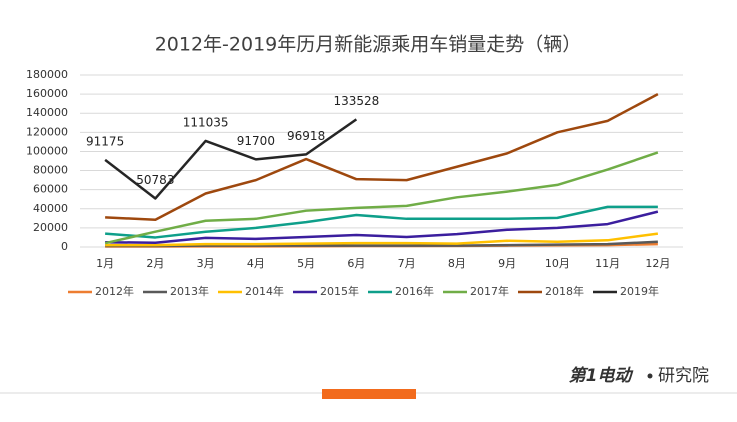 The image size is (737, 422). What do you see at coordinates (256, 263) in the screenshot?
I see `x-tick-label: 4月` at bounding box center [256, 263].